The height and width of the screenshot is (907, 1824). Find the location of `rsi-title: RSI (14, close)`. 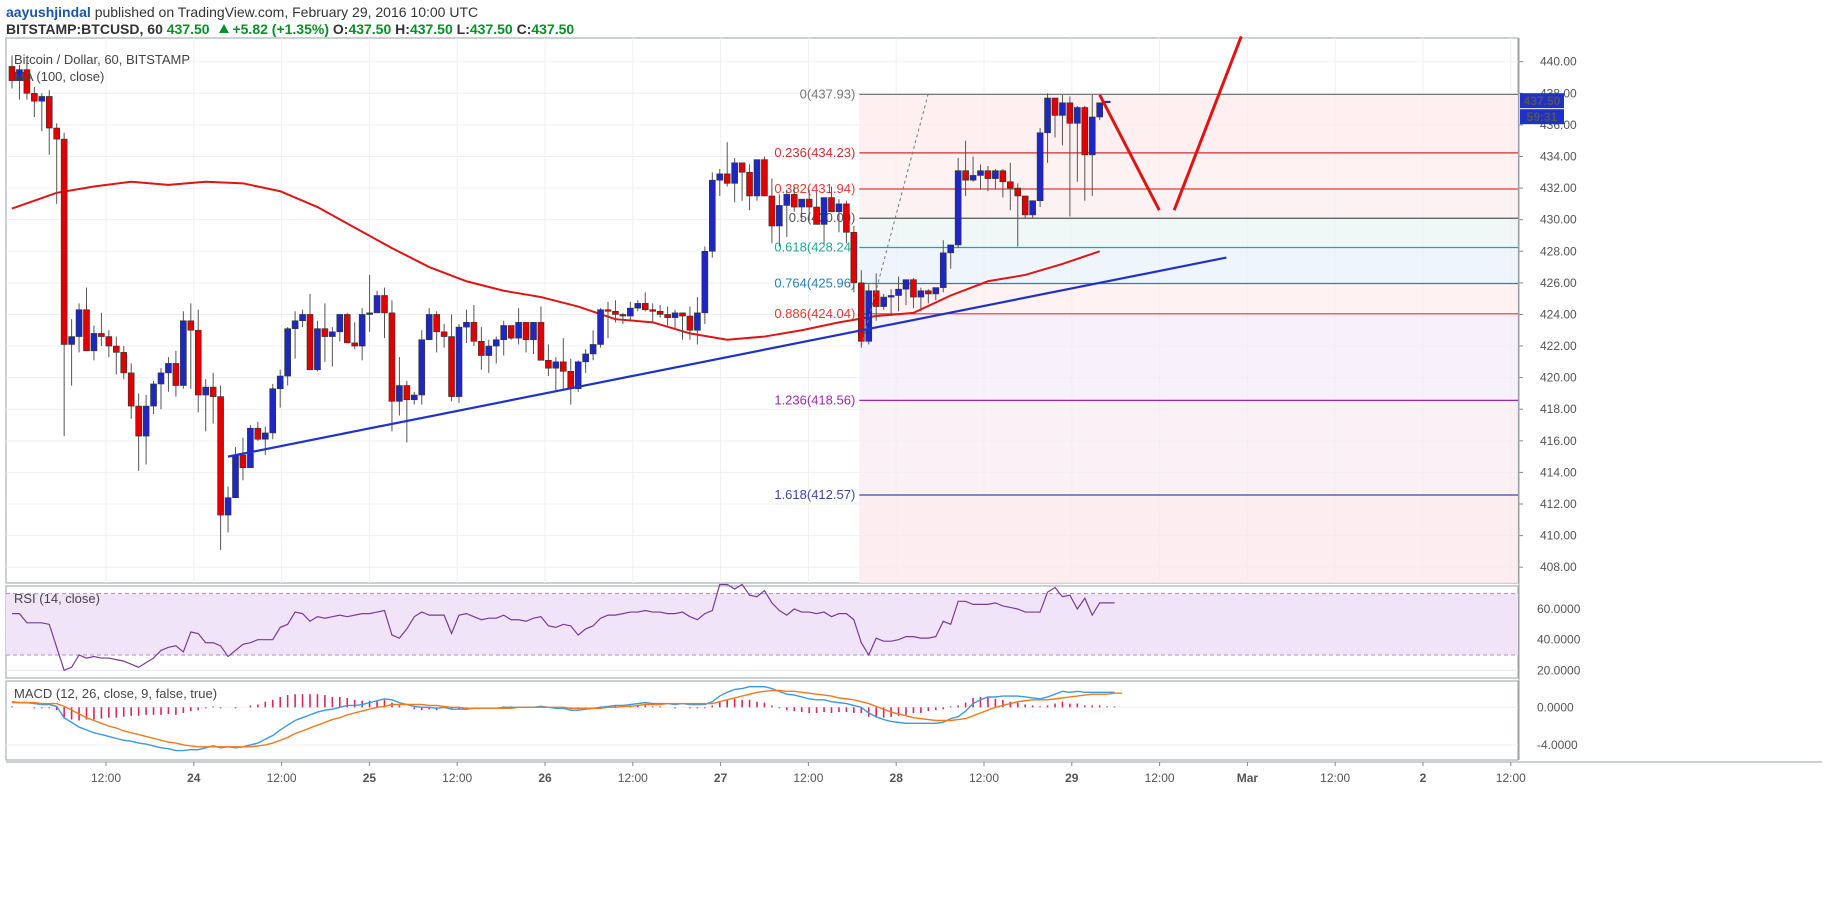

rsi-title: RSI (14, close) is located at coordinates (57, 598).